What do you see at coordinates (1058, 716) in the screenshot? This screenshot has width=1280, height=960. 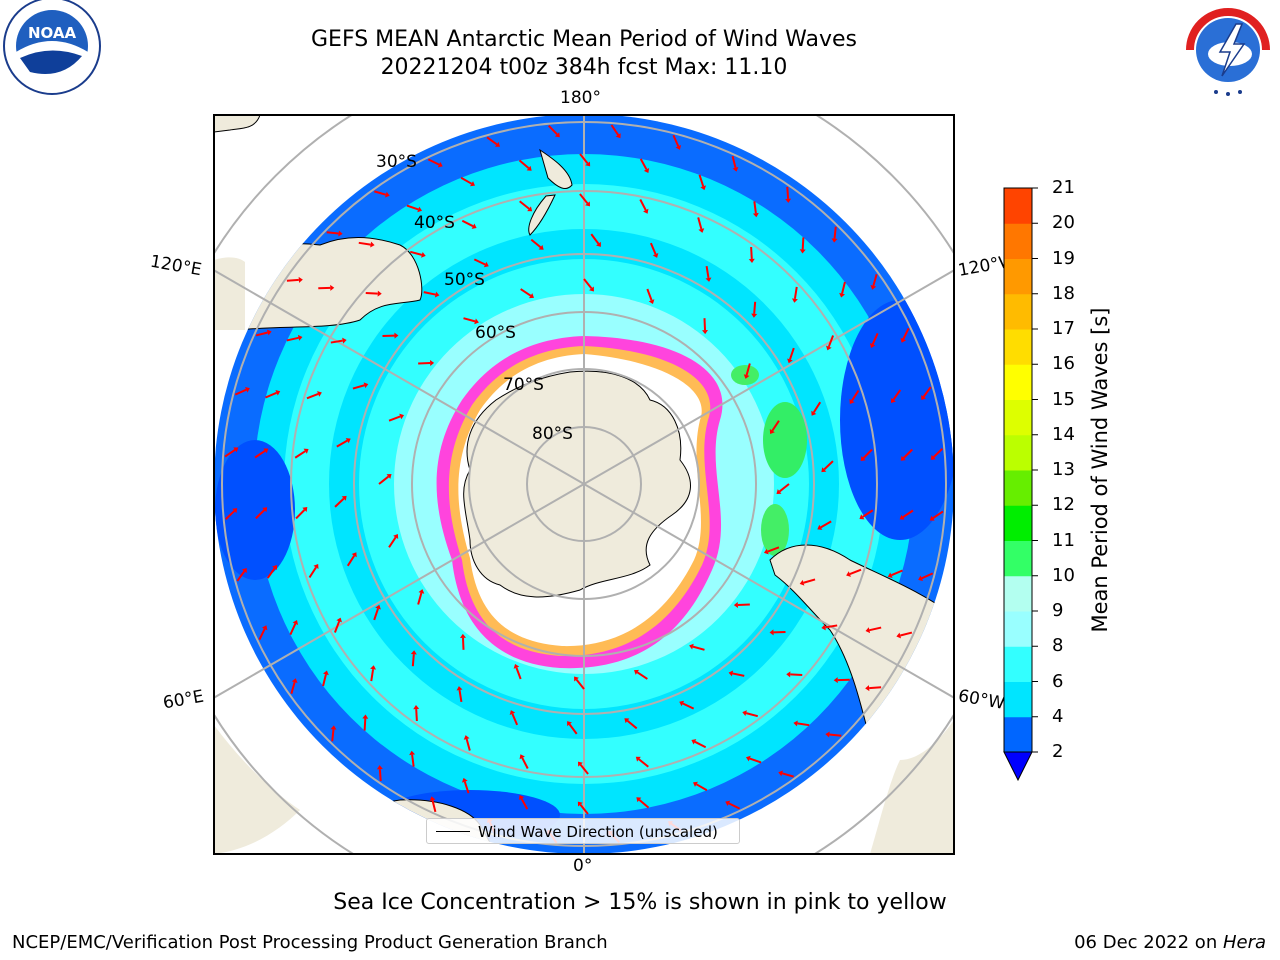 I see `colorbar-tick-label: 4` at bounding box center [1058, 716].